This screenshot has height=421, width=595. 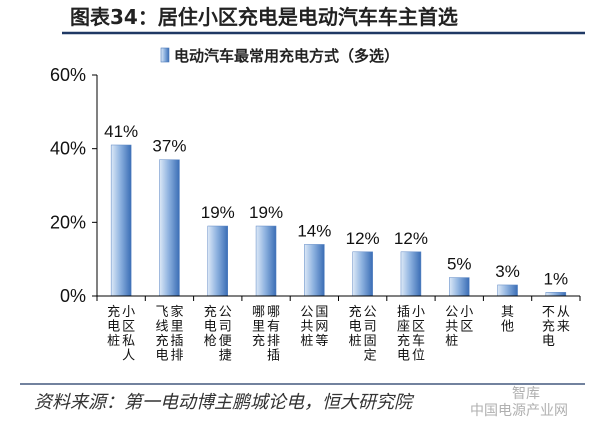 I want to click on category-label-column: 国网等, so click(x=321, y=327).